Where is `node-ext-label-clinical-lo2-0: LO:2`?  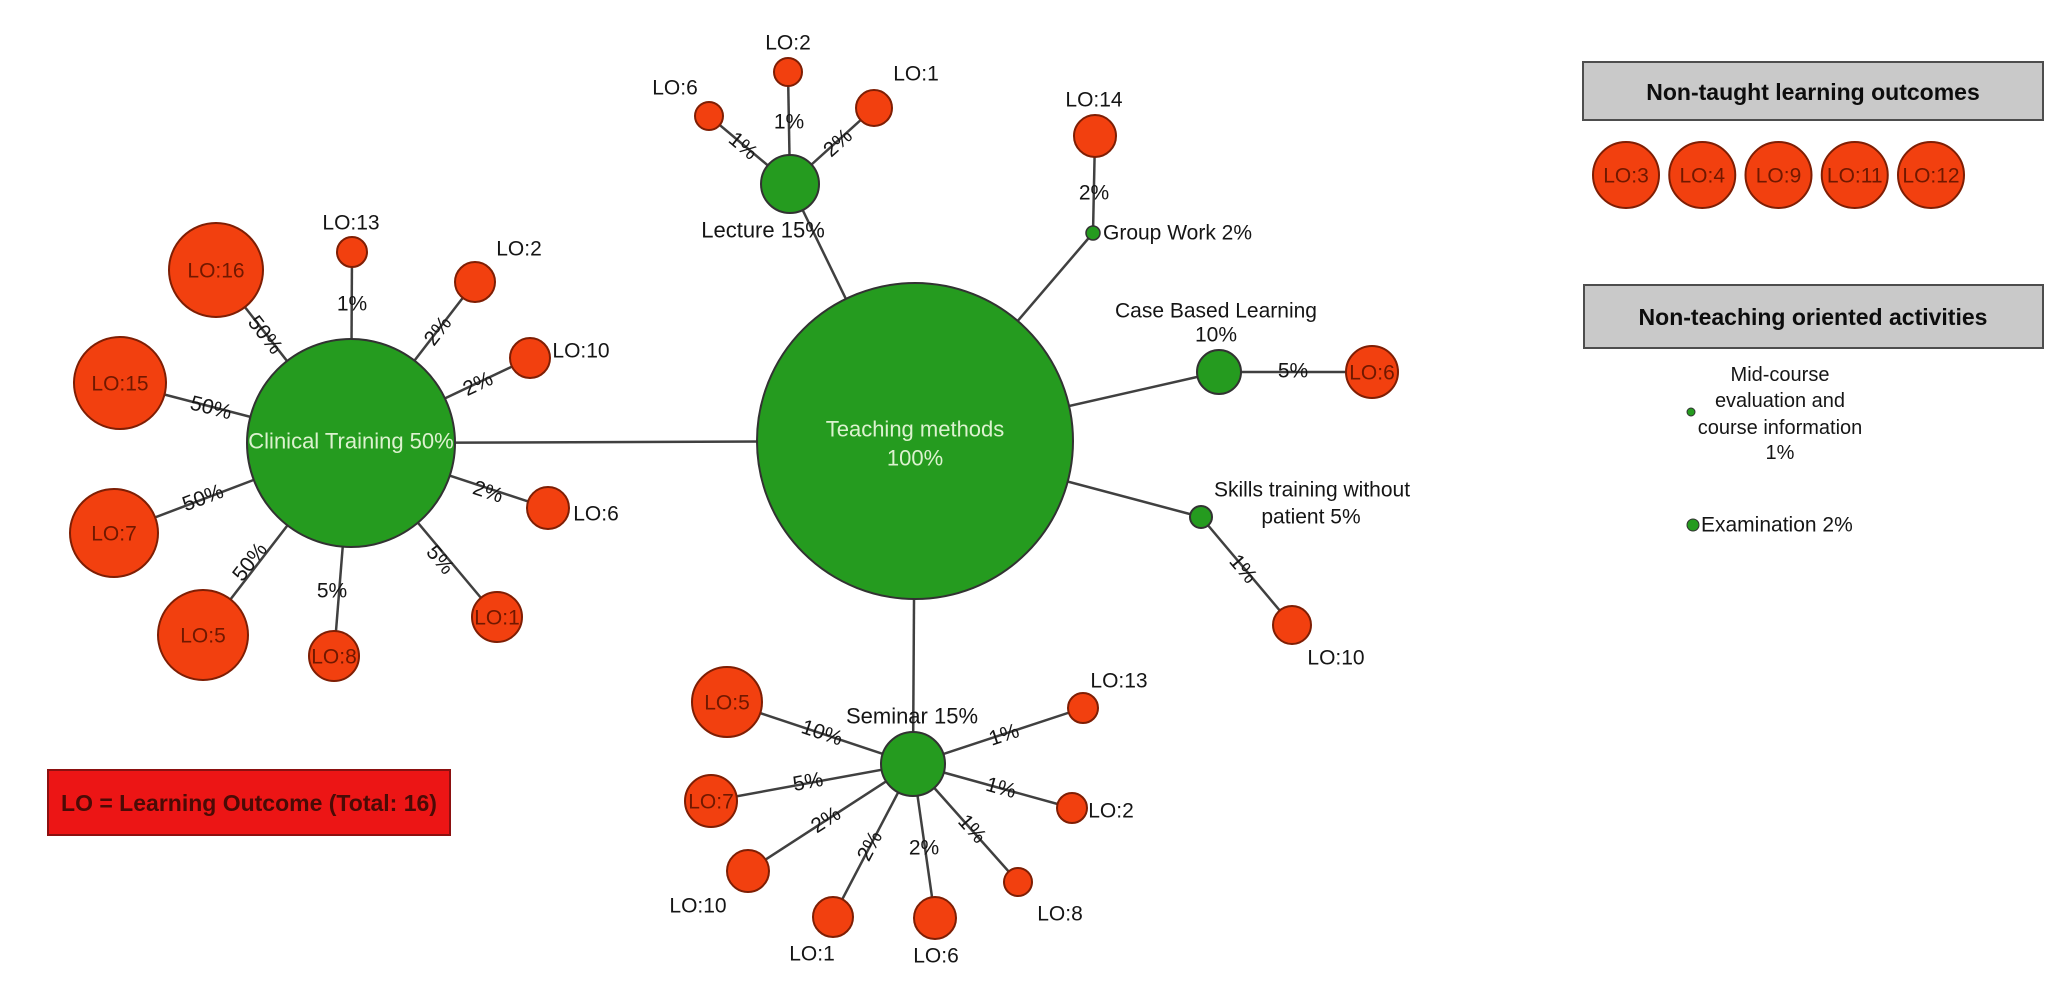 node-ext-label-clinical-lo2-0: LO:2 is located at coordinates (519, 249).